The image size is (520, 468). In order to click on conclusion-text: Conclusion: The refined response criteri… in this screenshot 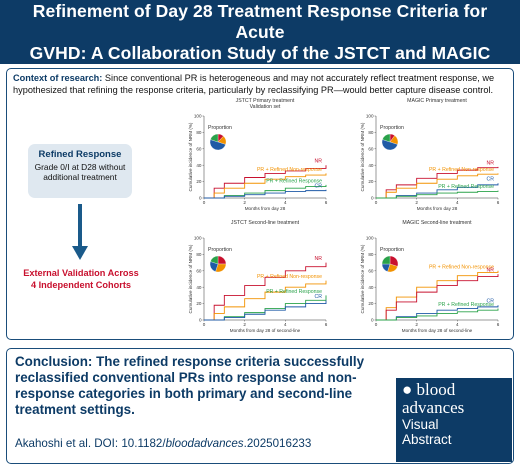, I will do `click(207, 386)`.